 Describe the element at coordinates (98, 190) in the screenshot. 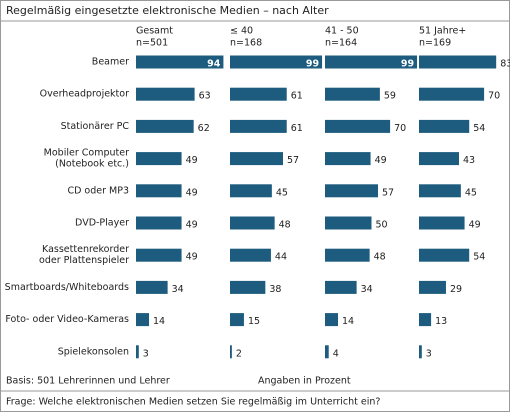

I see `category-label: CD oder MP3` at that location.